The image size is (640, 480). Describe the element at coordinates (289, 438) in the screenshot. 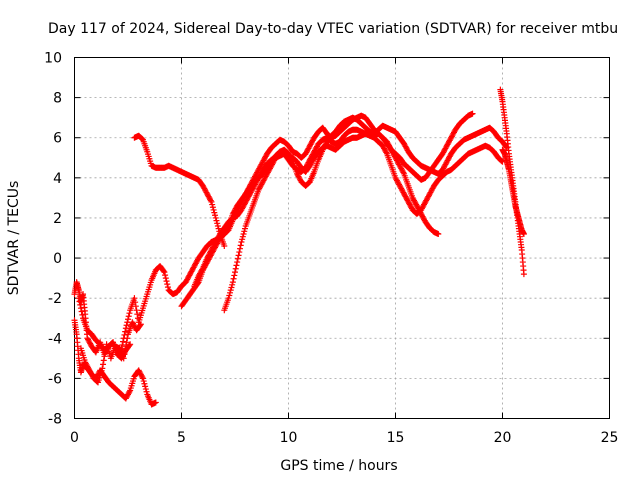

I see `x-tick-label: 10` at that location.